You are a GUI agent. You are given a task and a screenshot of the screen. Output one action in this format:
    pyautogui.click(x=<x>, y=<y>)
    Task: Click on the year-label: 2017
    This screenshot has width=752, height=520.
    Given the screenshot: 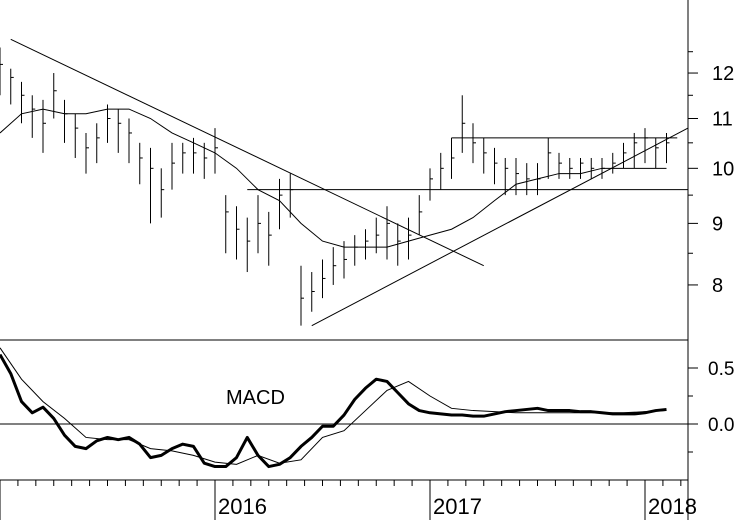 What is the action you would take?
    pyautogui.click(x=457, y=506)
    